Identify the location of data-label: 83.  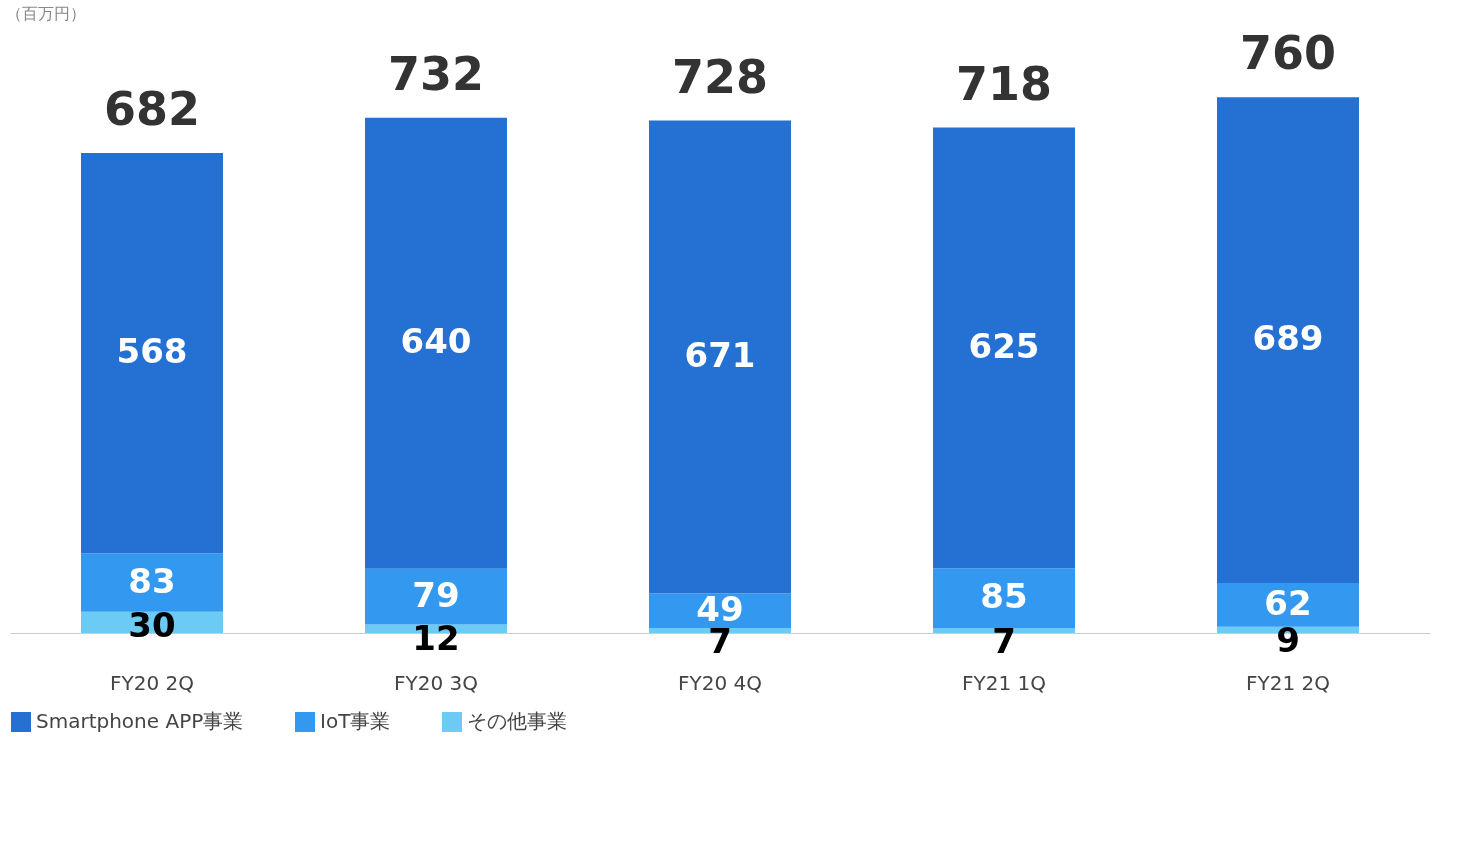
(152, 580).